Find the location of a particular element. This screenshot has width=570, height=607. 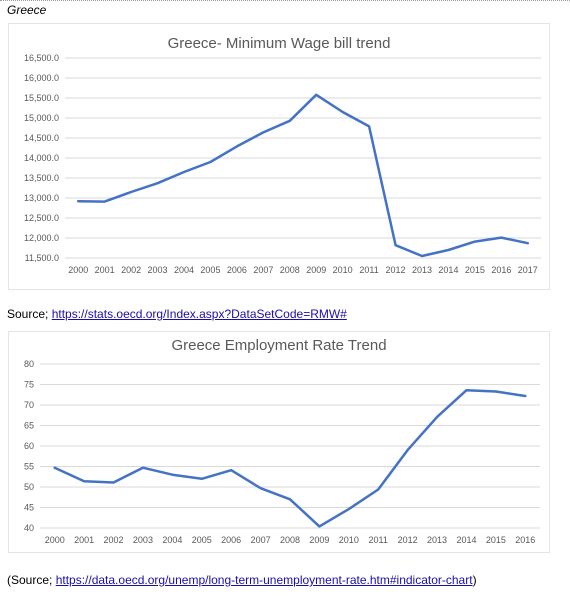

section-heading: Greece is located at coordinates (27, 10).